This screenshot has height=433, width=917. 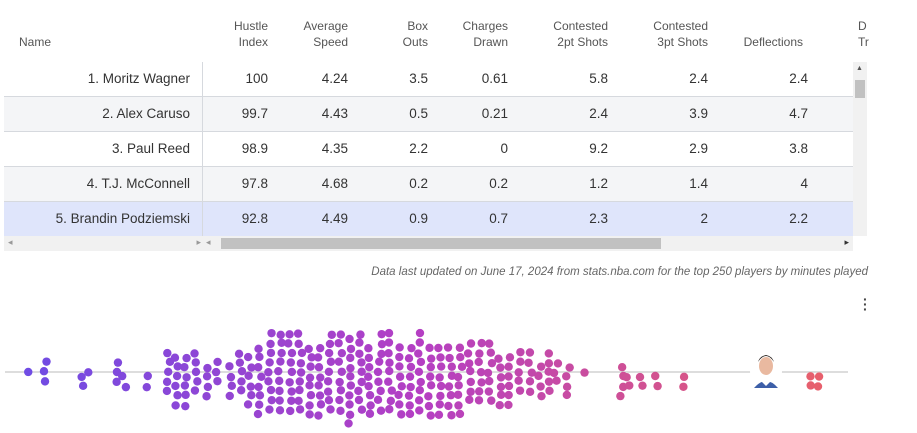 I want to click on more-options-icon: · · ·, so click(x=865, y=304).